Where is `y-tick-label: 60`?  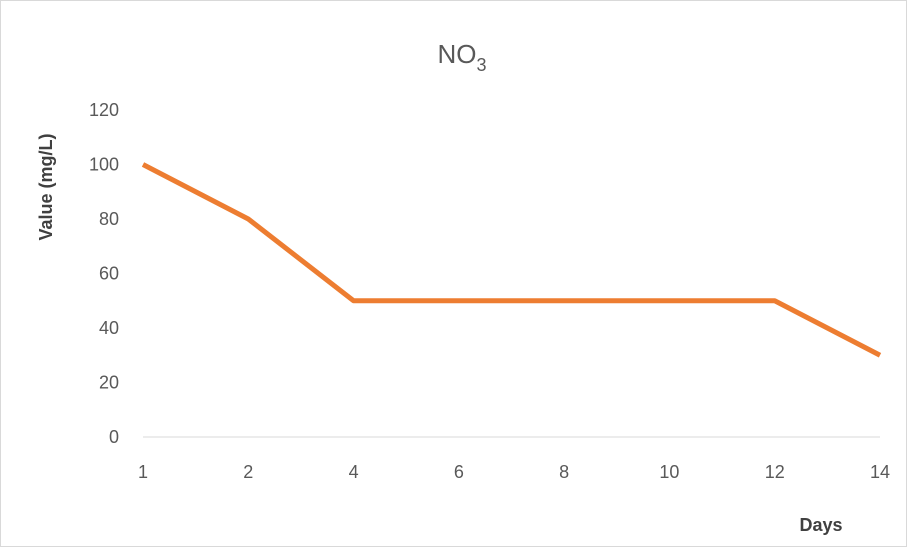
y-tick-label: 60 is located at coordinates (109, 274).